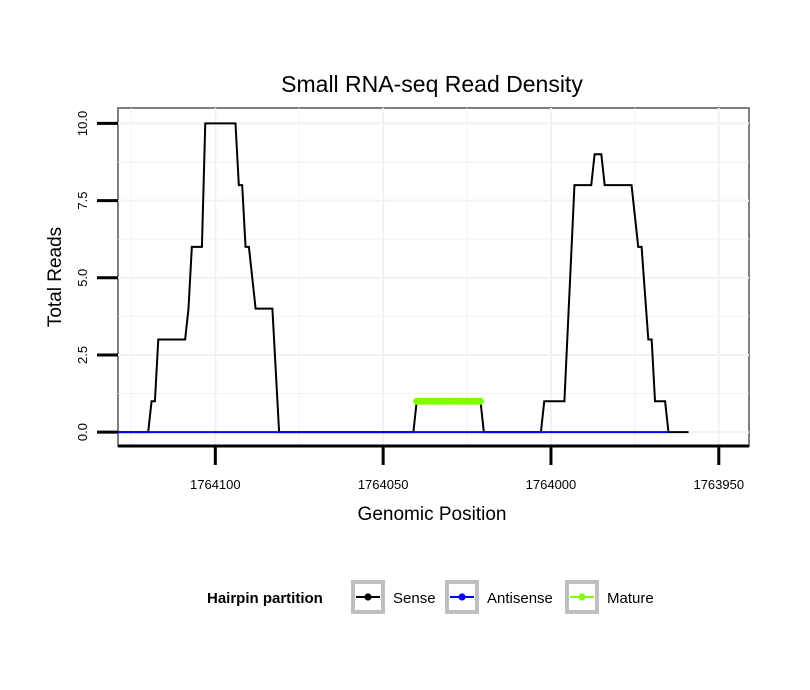 The height and width of the screenshot is (690, 810). Describe the element at coordinates (368, 597) in the screenshot. I see `sense-legend-marker` at that location.